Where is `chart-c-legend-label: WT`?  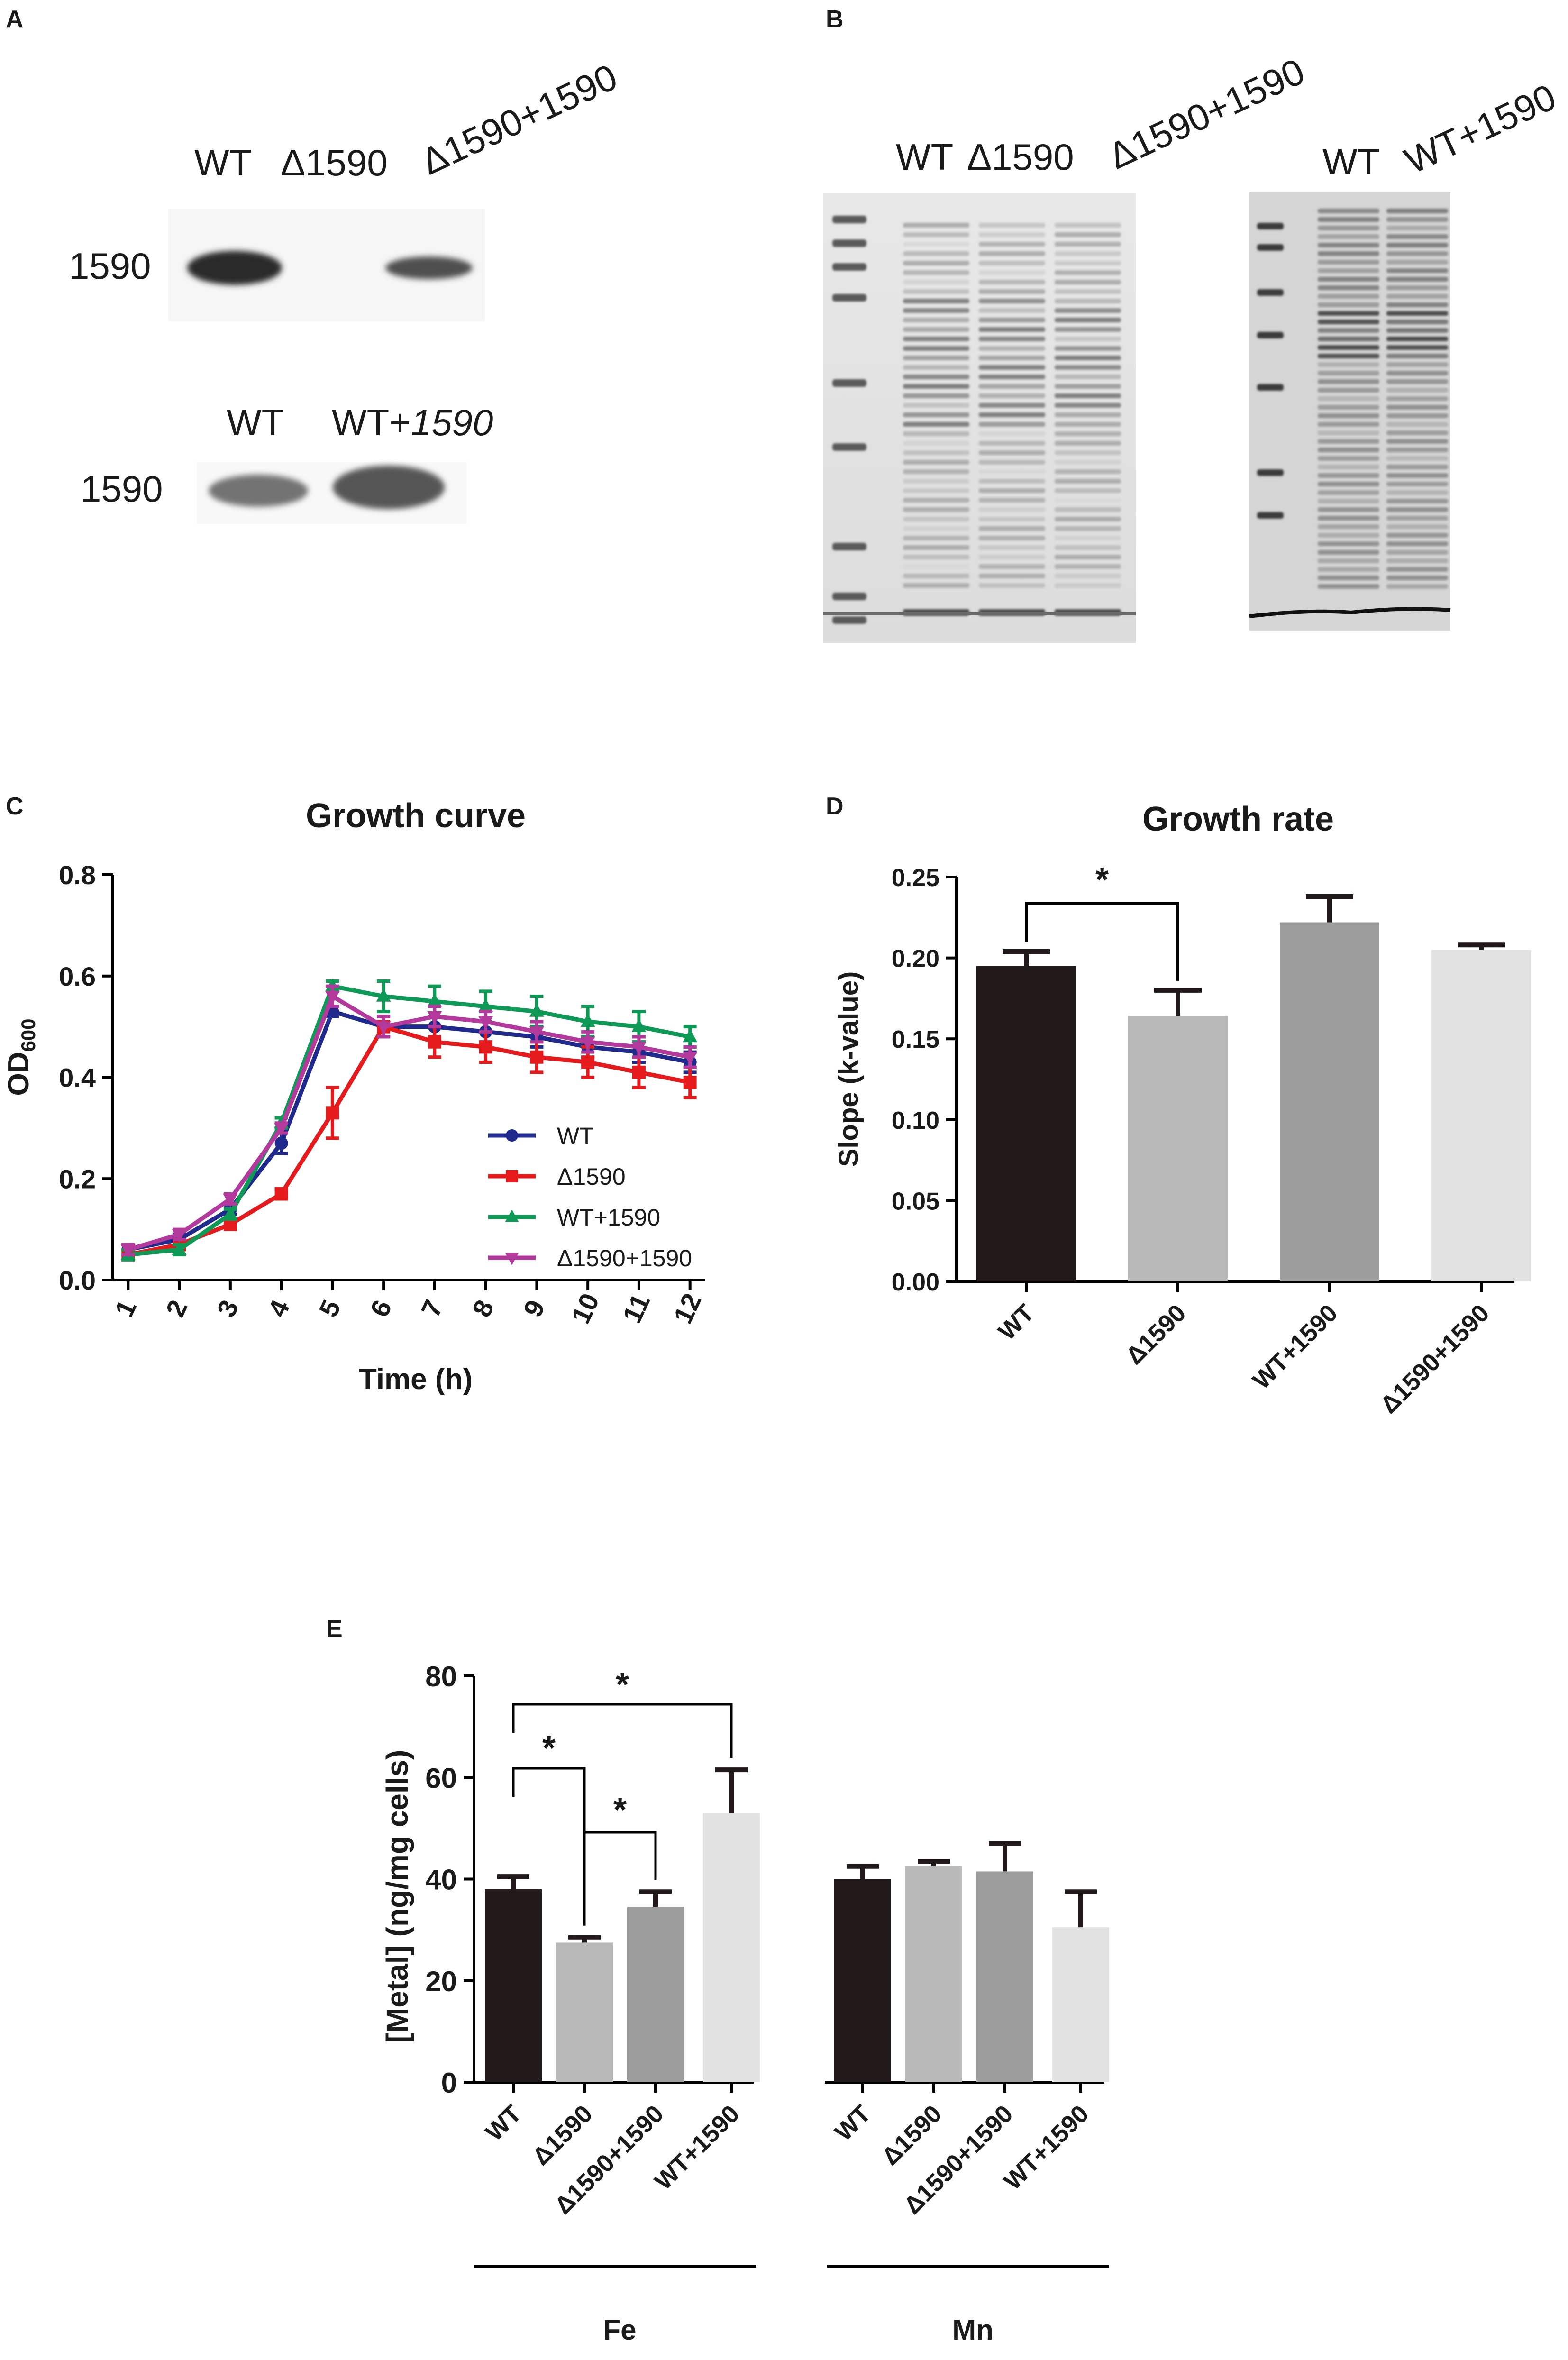 chart-c-legend-label: WT is located at coordinates (575, 1136).